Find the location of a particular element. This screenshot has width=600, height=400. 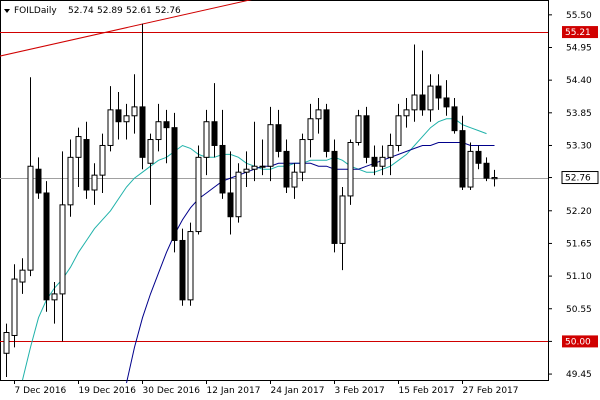

last-price-label: 52.76 is located at coordinates (578, 179).